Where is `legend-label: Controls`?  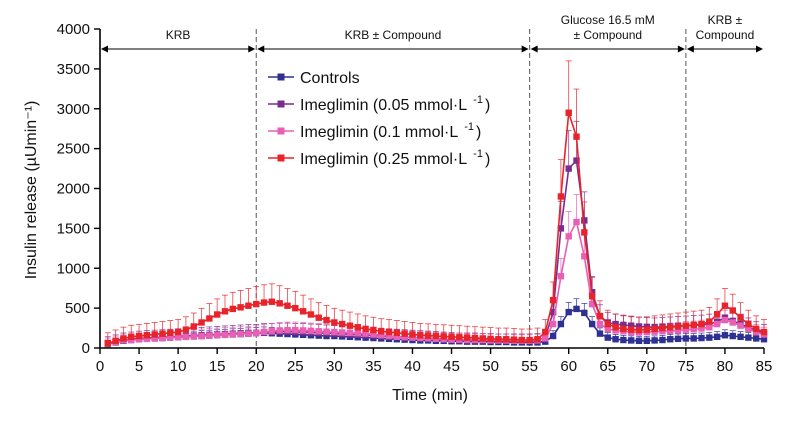
legend-label: Controls is located at coordinates (330, 78).